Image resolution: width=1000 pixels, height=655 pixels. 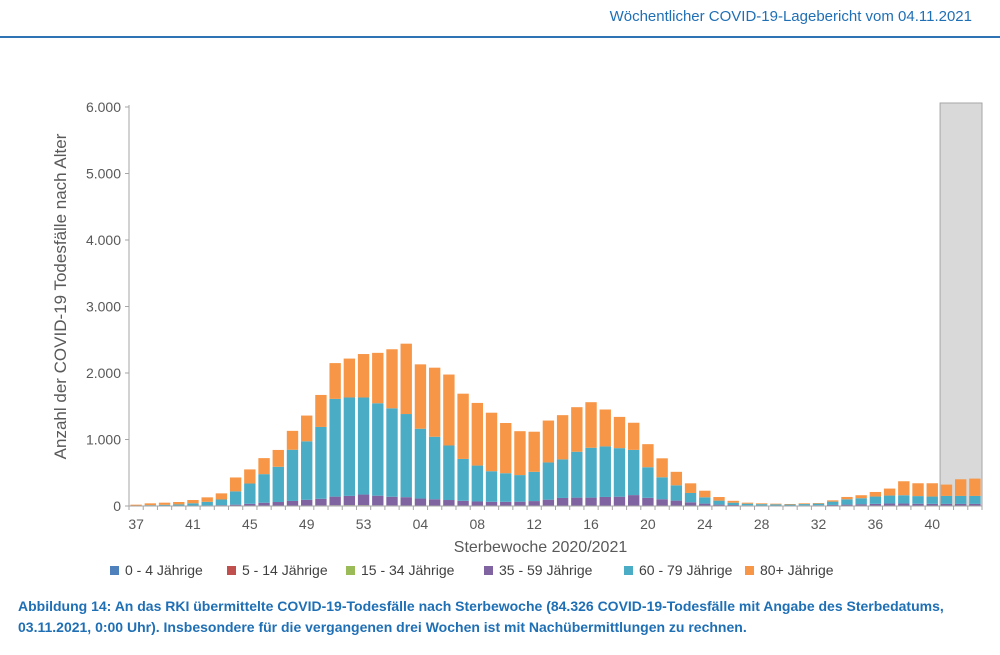 What do you see at coordinates (876, 524) in the screenshot?
I see `x-tick-label: 36` at bounding box center [876, 524].